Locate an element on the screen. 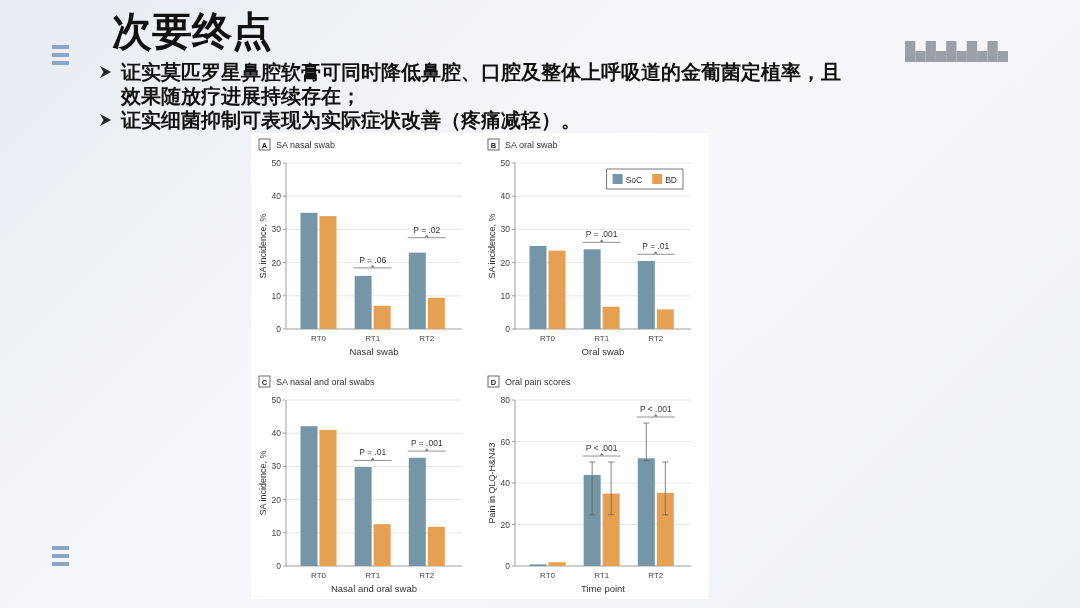  x-axis-title: Nasal swab is located at coordinates (374, 351).